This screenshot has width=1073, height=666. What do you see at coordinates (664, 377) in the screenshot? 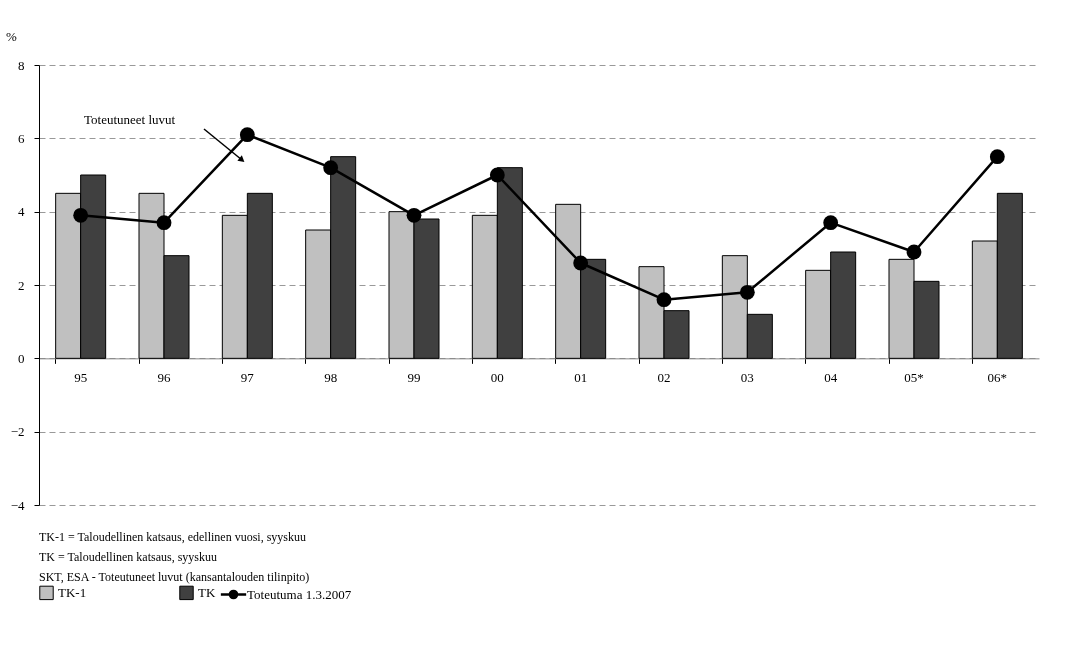
I see `x-tick-label: 02` at bounding box center [664, 377].